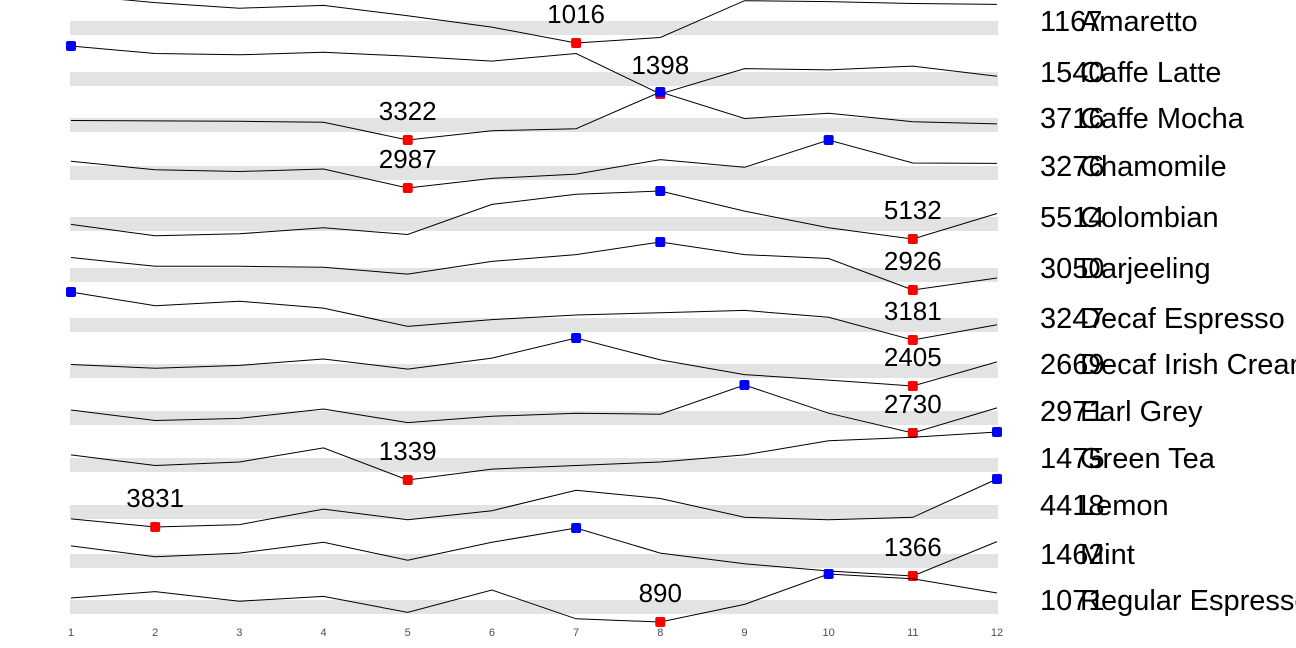 The height and width of the screenshot is (648, 1296). What do you see at coordinates (534, 503) in the screenshot?
I see `sparkline-line-lemon` at bounding box center [534, 503].